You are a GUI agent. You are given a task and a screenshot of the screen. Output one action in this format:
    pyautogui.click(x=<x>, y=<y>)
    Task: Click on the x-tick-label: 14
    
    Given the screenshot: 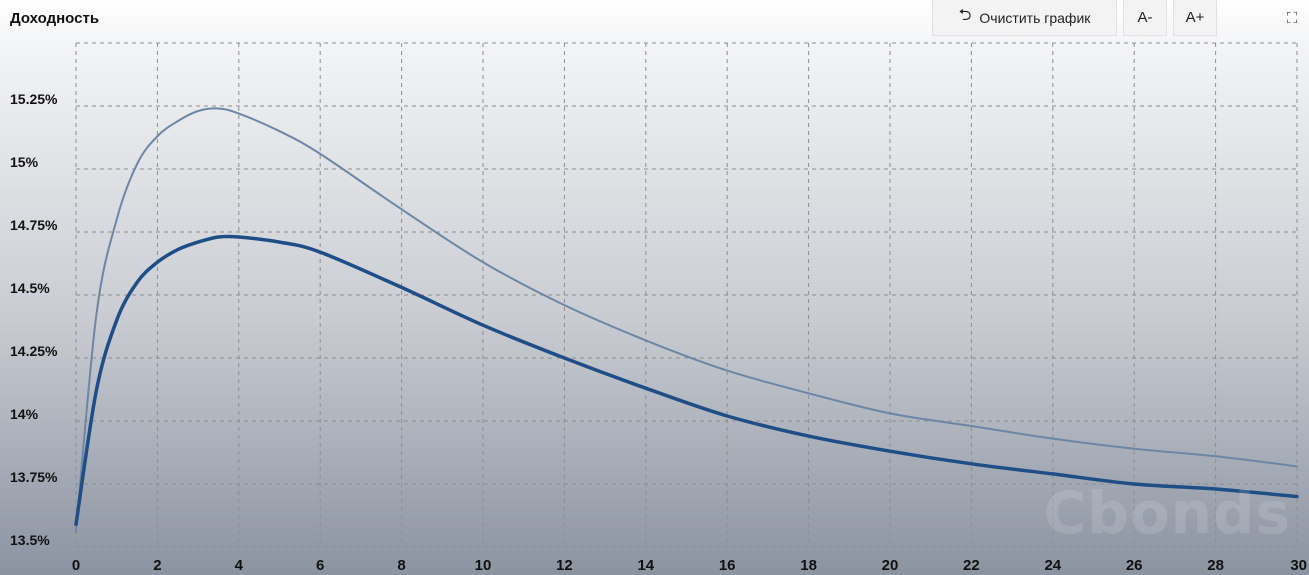 What is the action you would take?
    pyautogui.click(x=645, y=565)
    